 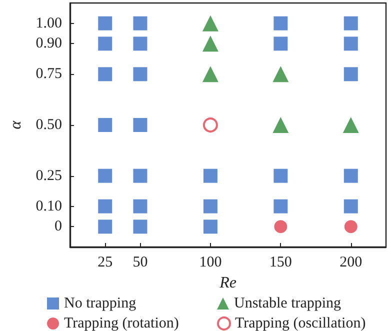 I want to click on y-tick-label: 0.75, so click(x=49, y=74).